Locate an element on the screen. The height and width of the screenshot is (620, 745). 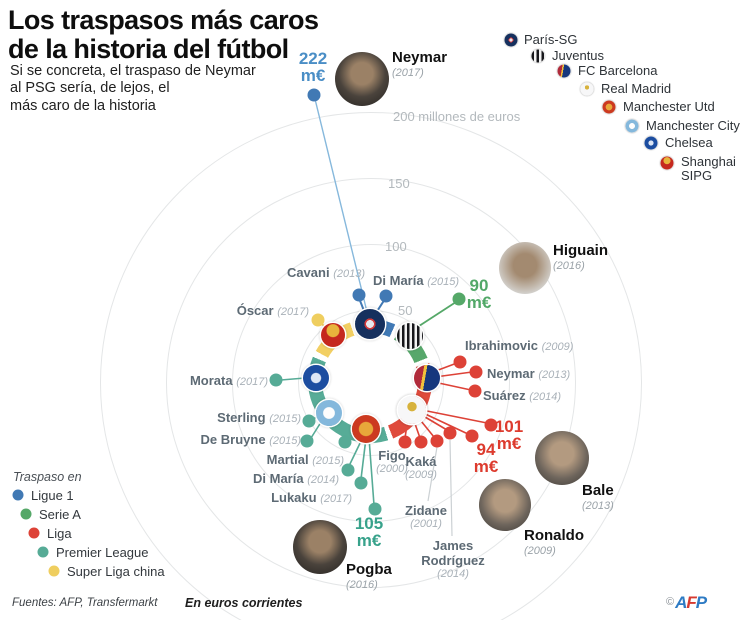
chelsea-badge-icon is located at coordinates (316, 378).